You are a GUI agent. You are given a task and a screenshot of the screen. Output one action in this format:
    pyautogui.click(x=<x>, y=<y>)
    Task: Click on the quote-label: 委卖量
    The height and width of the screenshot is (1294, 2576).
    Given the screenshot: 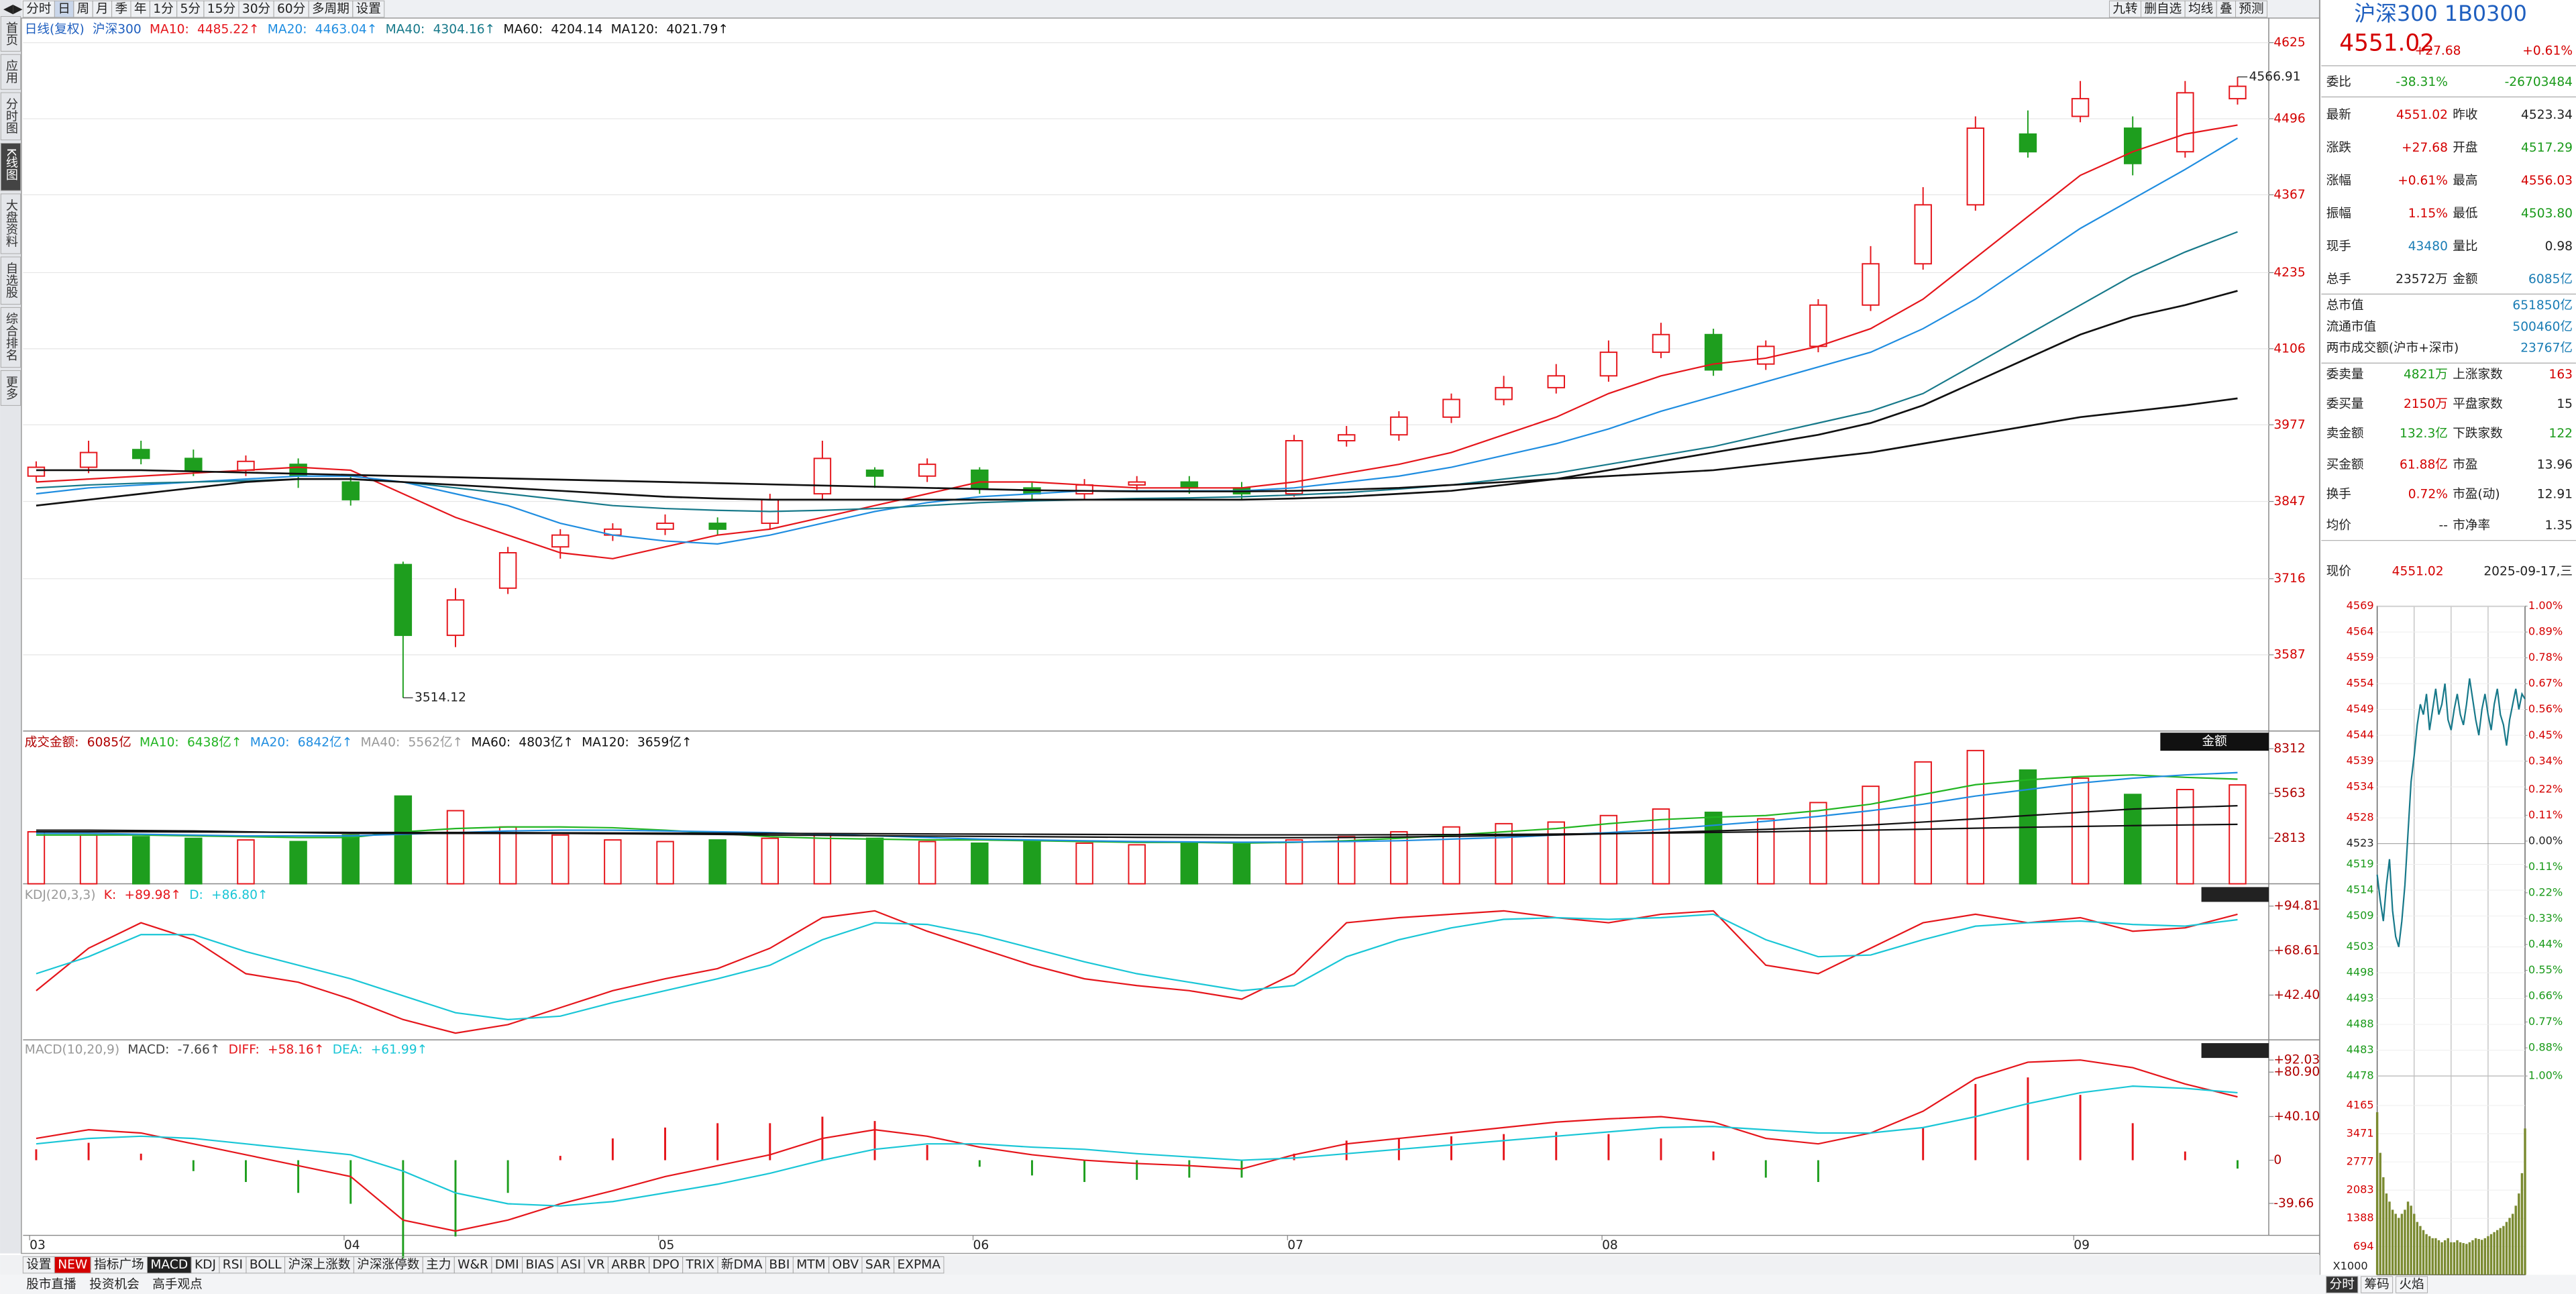 What is the action you would take?
    pyautogui.click(x=2345, y=375)
    